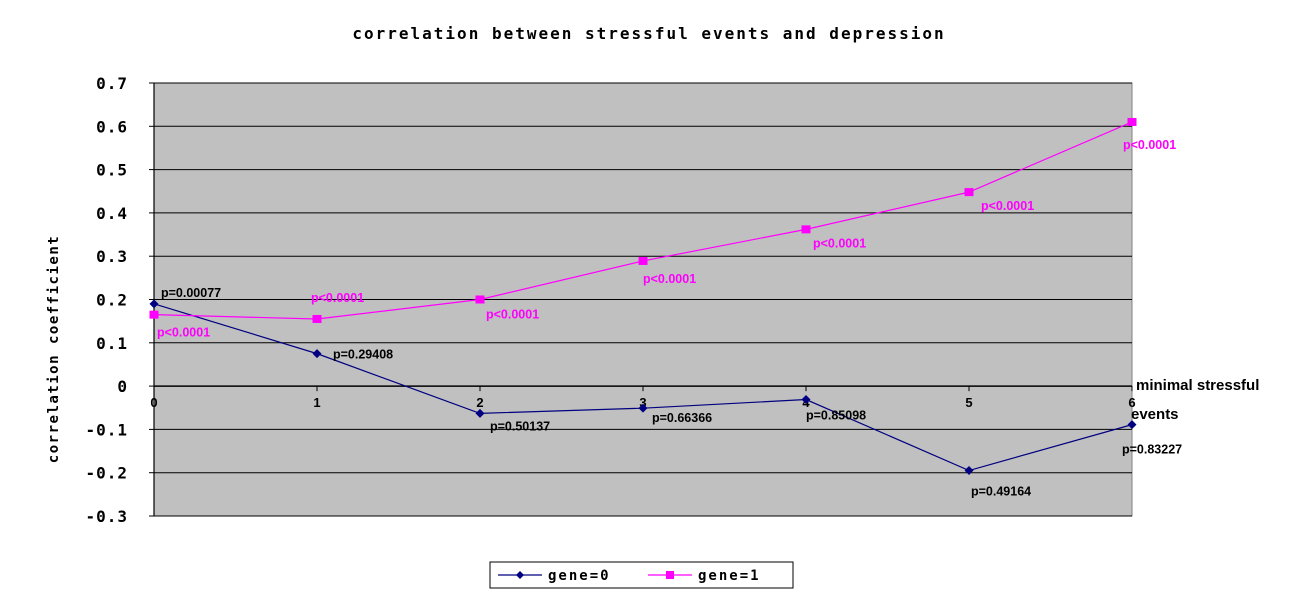 This screenshot has width=1300, height=598. What do you see at coordinates (112, 170) in the screenshot?
I see `y-tick-label-2: 0.5` at bounding box center [112, 170].